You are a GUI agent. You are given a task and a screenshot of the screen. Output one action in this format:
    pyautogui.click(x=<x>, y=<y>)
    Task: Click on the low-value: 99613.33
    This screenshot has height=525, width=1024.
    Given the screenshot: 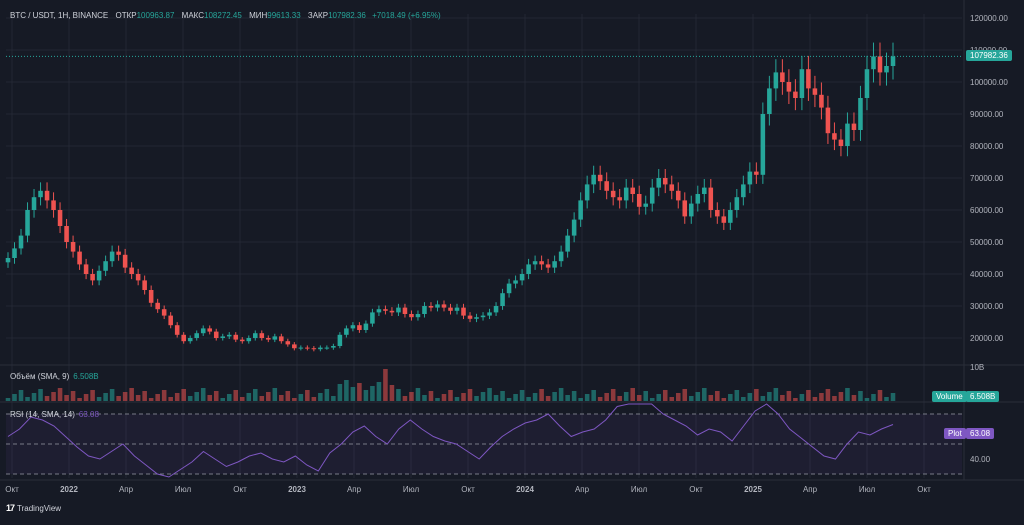 What is the action you would take?
    pyautogui.click(x=284, y=15)
    